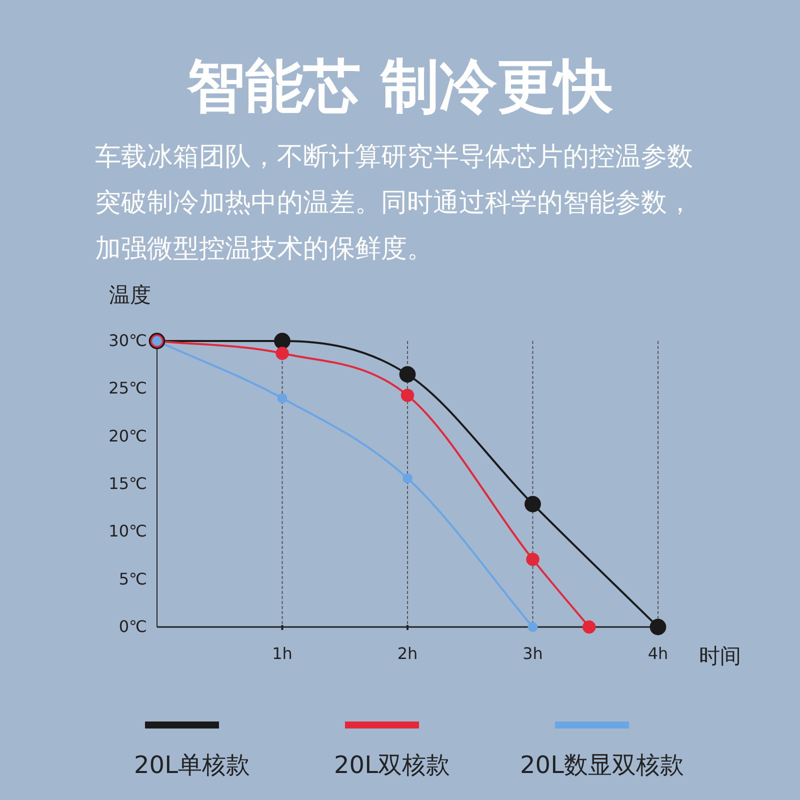 The width and height of the screenshot is (800, 800). What do you see at coordinates (392, 765) in the screenshot?
I see `legend-label: 20L双核款` at bounding box center [392, 765].